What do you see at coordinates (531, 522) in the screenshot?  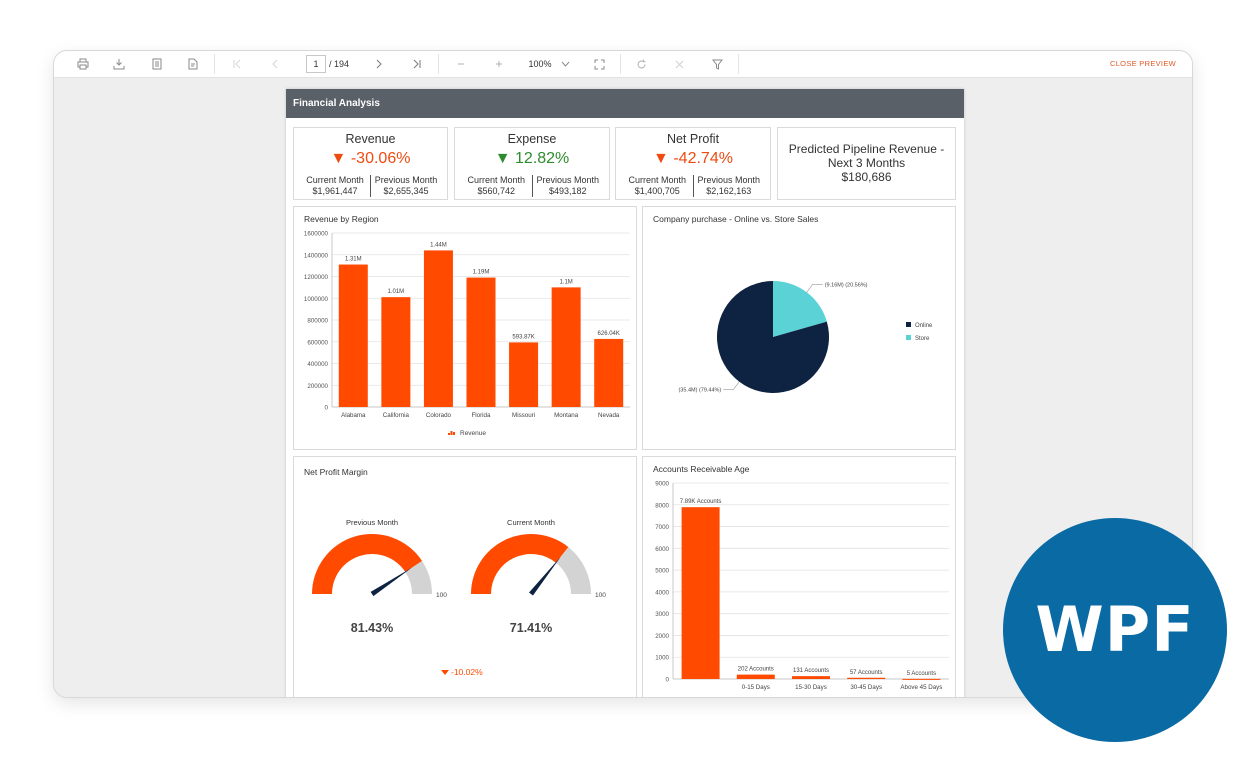 I see `gauge-label: Current Month` at bounding box center [531, 522].